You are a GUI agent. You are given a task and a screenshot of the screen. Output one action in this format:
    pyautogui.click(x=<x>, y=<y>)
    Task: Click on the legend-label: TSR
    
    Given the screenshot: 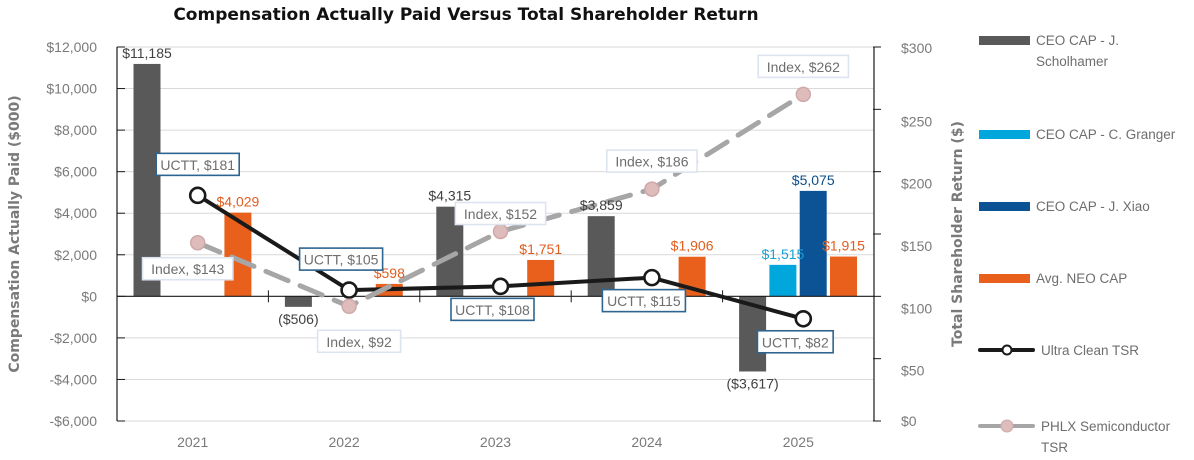 What is the action you would take?
    pyautogui.click(x=1054, y=447)
    